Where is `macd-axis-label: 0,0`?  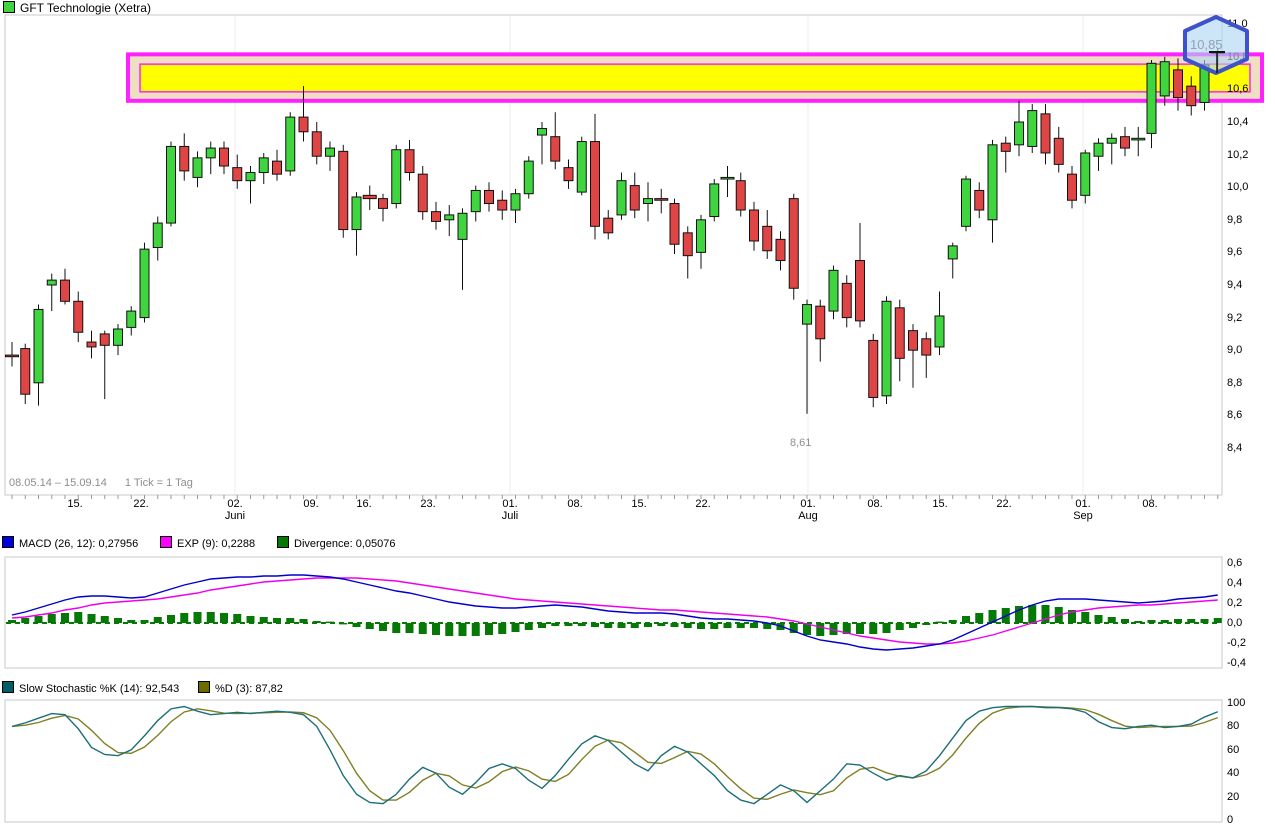 macd-axis-label: 0,0 is located at coordinates (1235, 623).